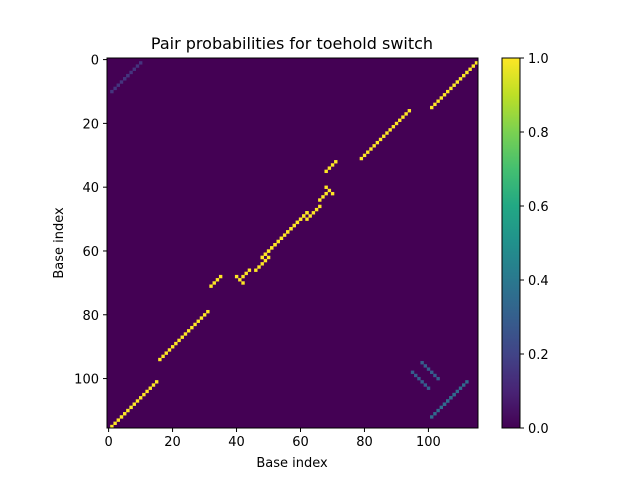 This screenshot has height=480, width=640. What do you see at coordinates (172, 442) in the screenshot?
I see `x-tick-label: 20` at bounding box center [172, 442].